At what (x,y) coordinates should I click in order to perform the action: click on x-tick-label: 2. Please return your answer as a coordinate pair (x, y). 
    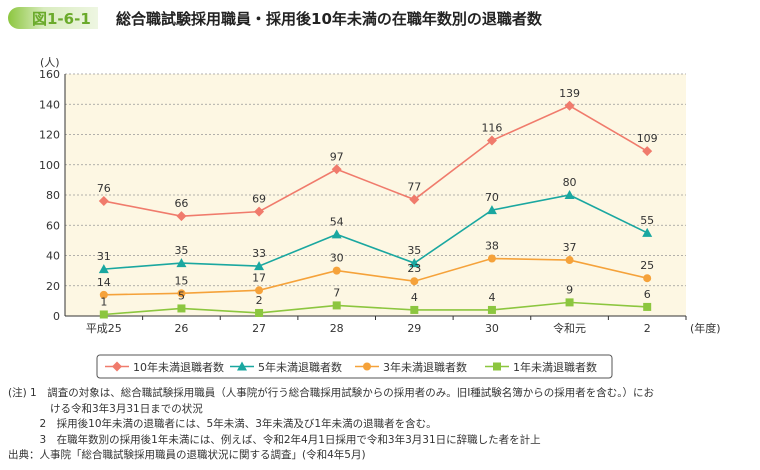
    Looking at the image, I should click on (647, 328).